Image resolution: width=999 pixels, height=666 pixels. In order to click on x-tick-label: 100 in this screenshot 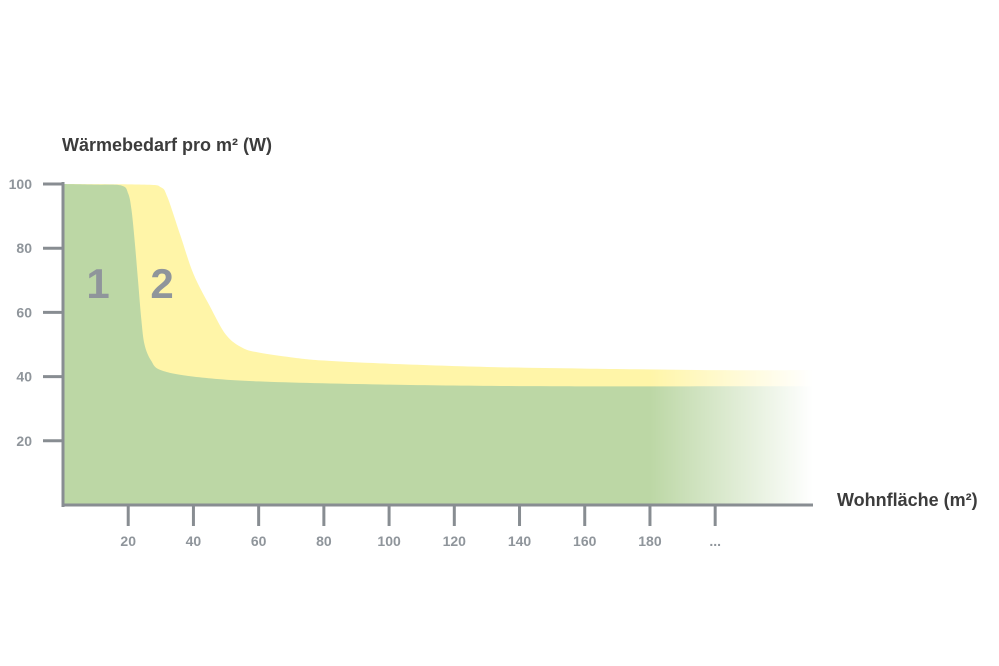, I will do `click(389, 541)`.